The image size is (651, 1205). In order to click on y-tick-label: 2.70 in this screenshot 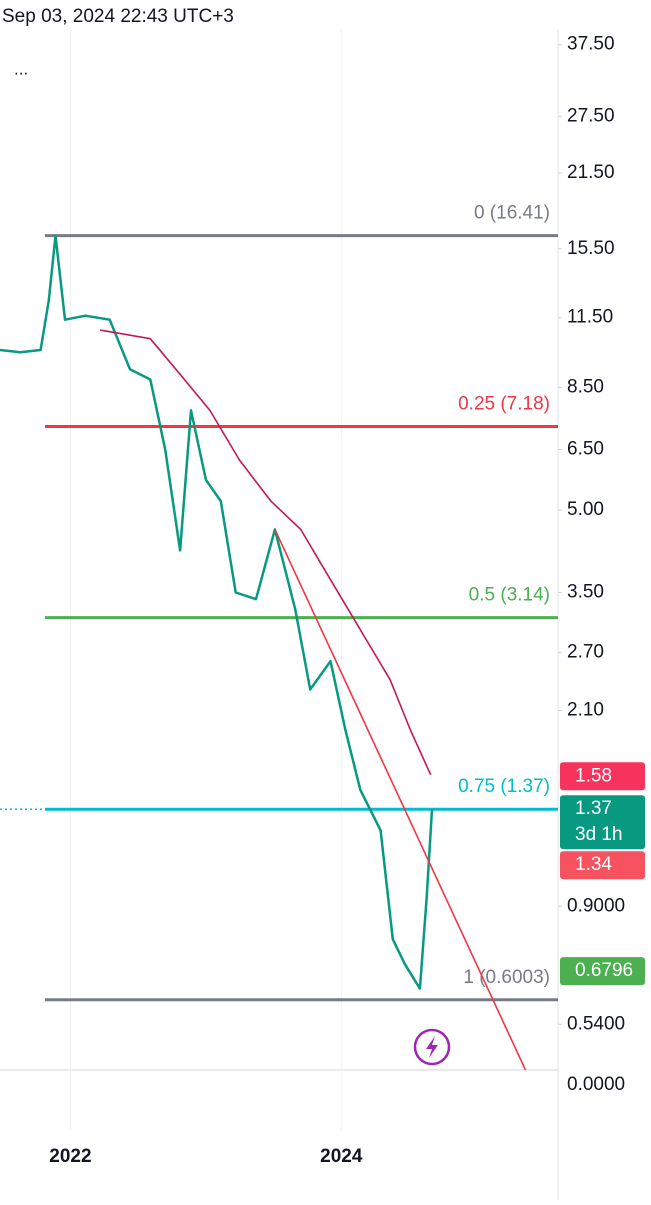, I will do `click(585, 651)`.